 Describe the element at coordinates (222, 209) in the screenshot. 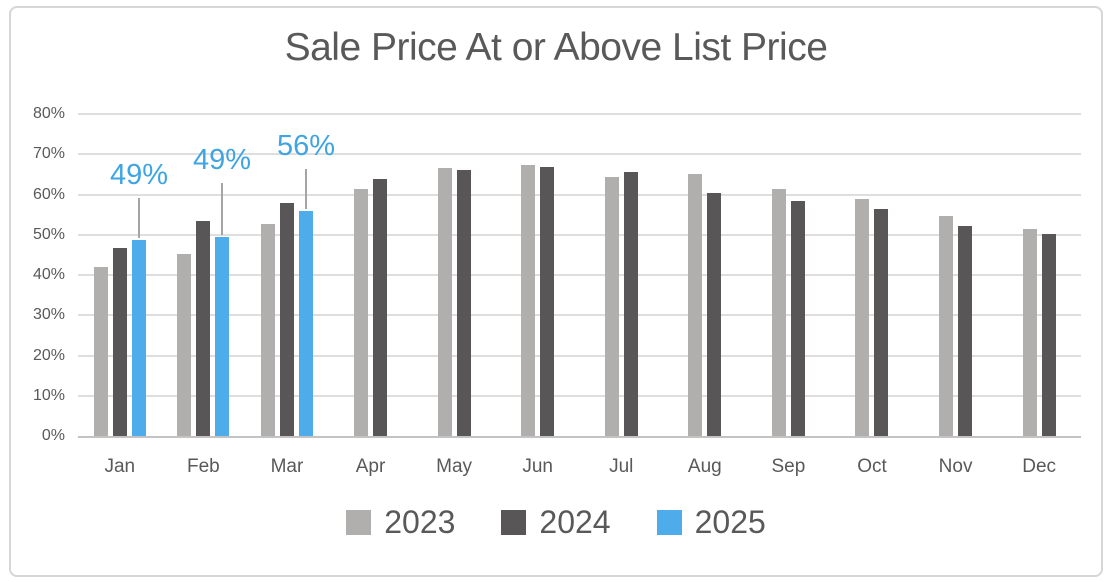

I see `callout-leader-line-feb` at that location.